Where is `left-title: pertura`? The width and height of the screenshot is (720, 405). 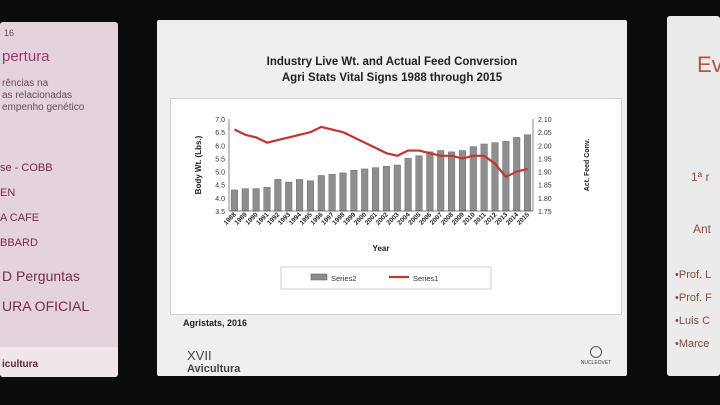
left-title: pertura is located at coordinates (26, 56).